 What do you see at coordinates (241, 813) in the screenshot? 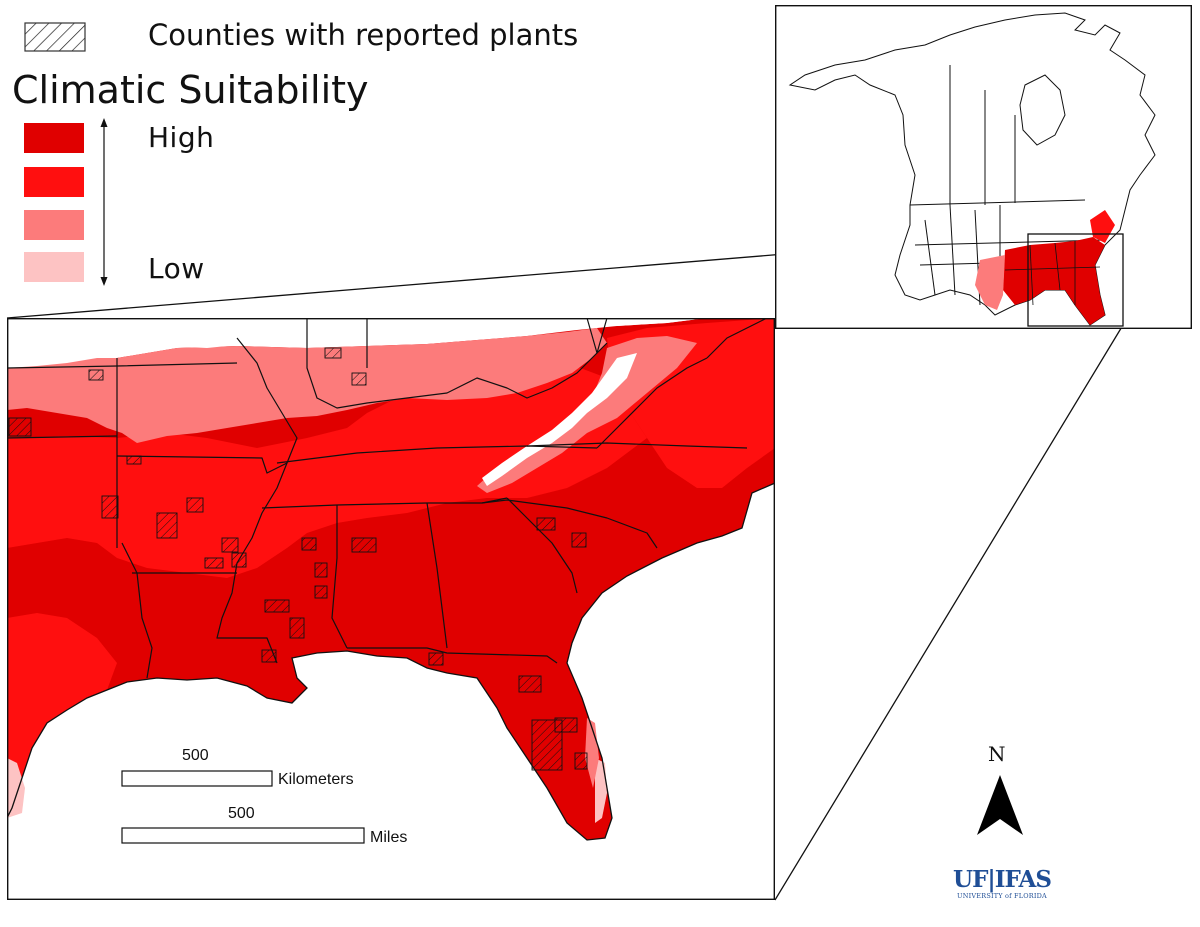
I see `scale-mi-value: 500` at bounding box center [241, 813].